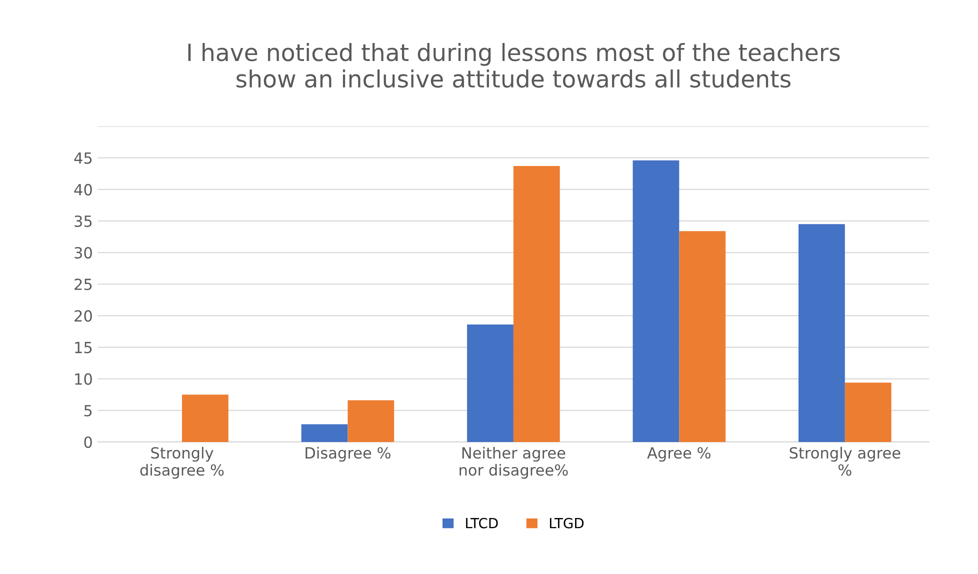 The height and width of the screenshot is (574, 978). What do you see at coordinates (83, 348) in the screenshot?
I see `y-tick-label: 15` at bounding box center [83, 348].